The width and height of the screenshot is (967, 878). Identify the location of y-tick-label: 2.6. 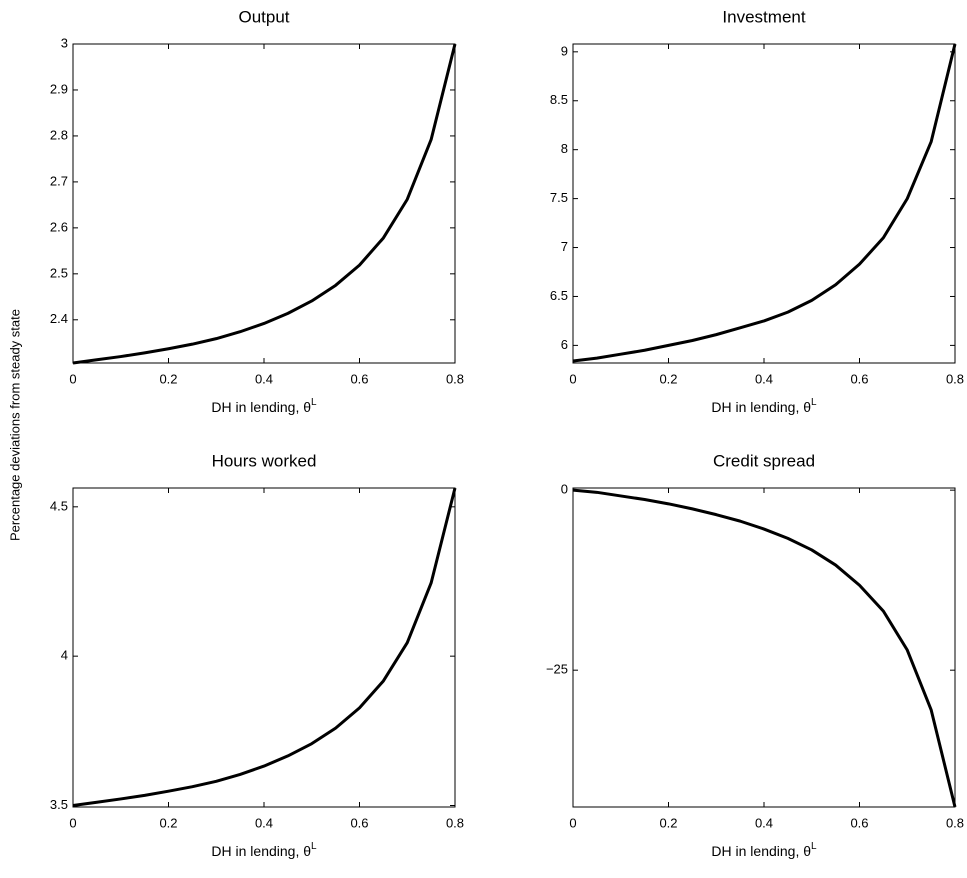
(59, 226).